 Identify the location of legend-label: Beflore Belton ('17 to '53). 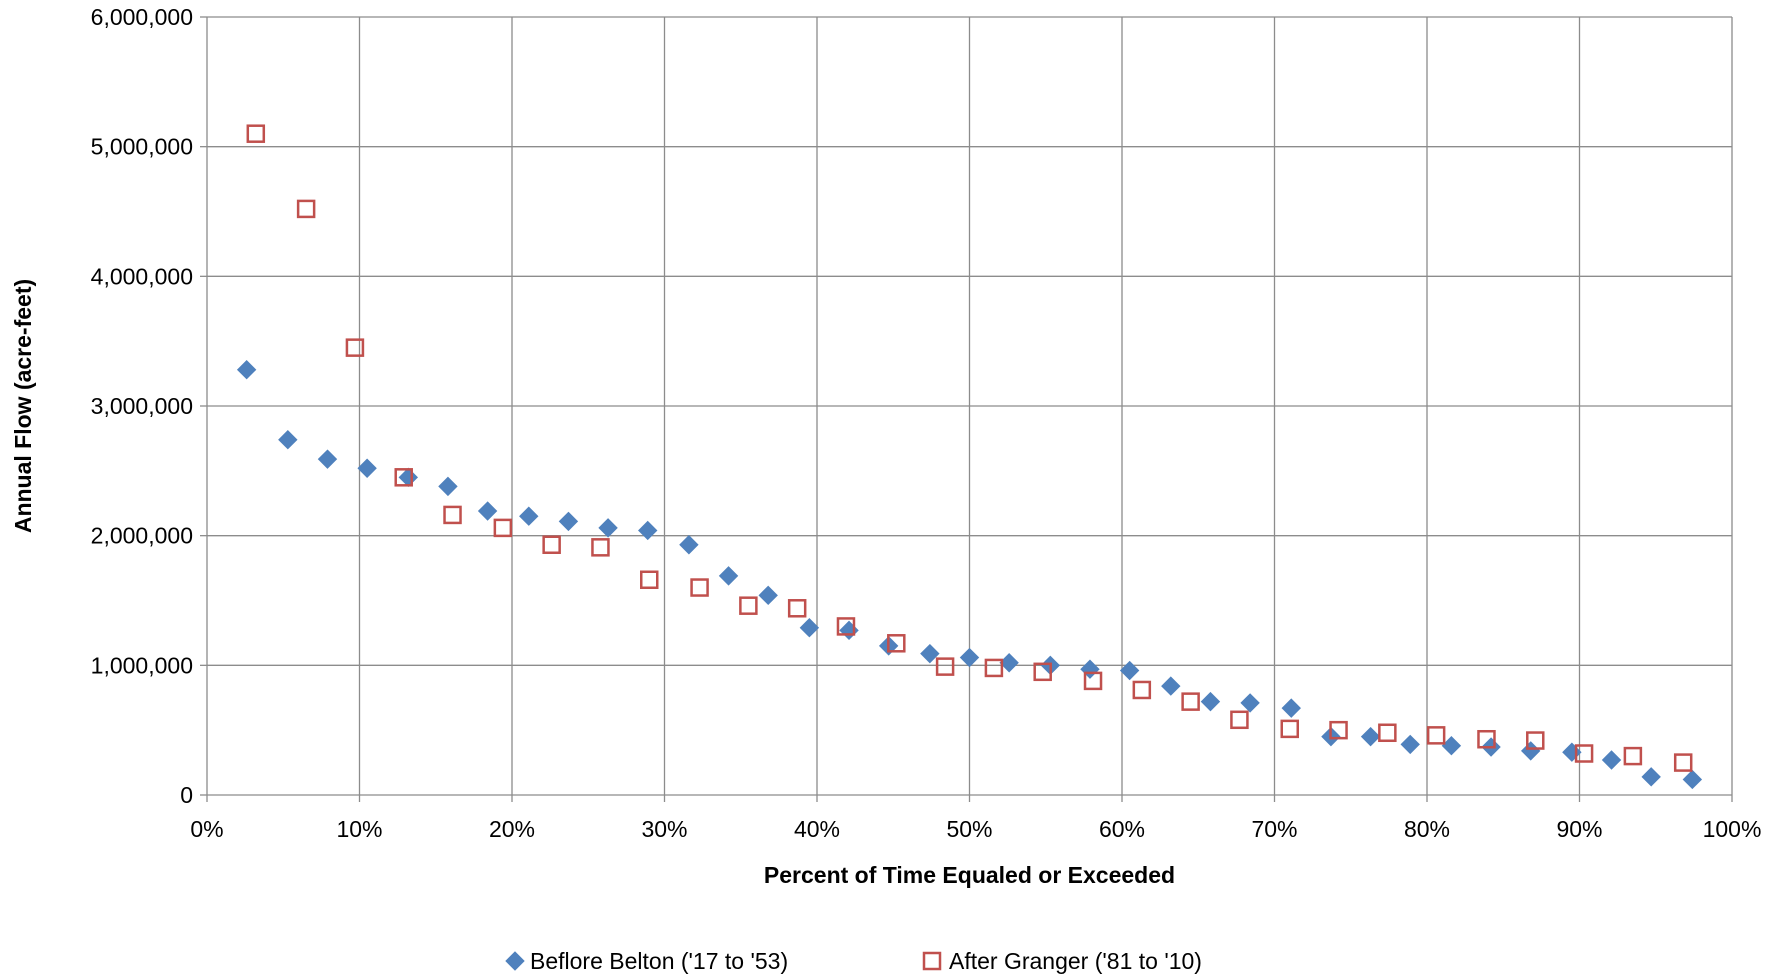
(659, 961).